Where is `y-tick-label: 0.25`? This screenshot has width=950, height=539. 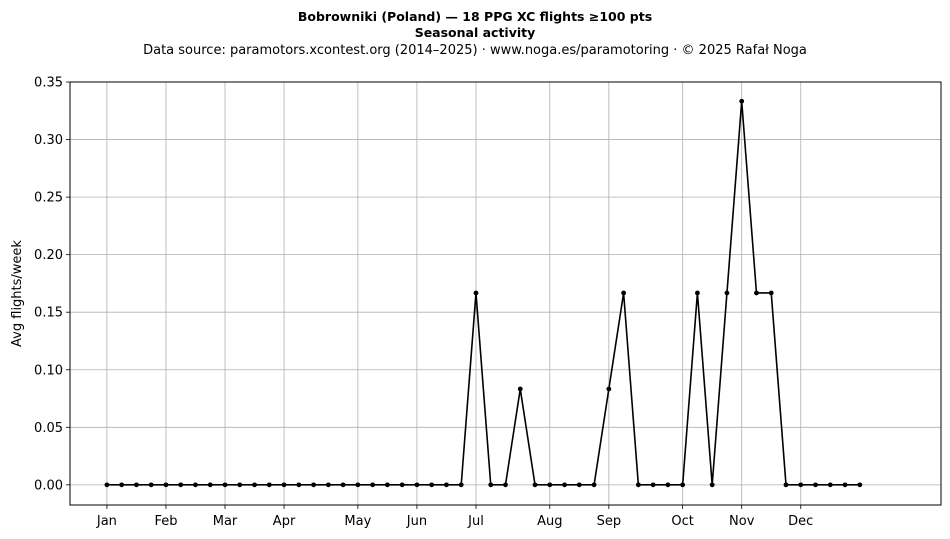
y-tick-label: 0.25 is located at coordinates (48, 198).